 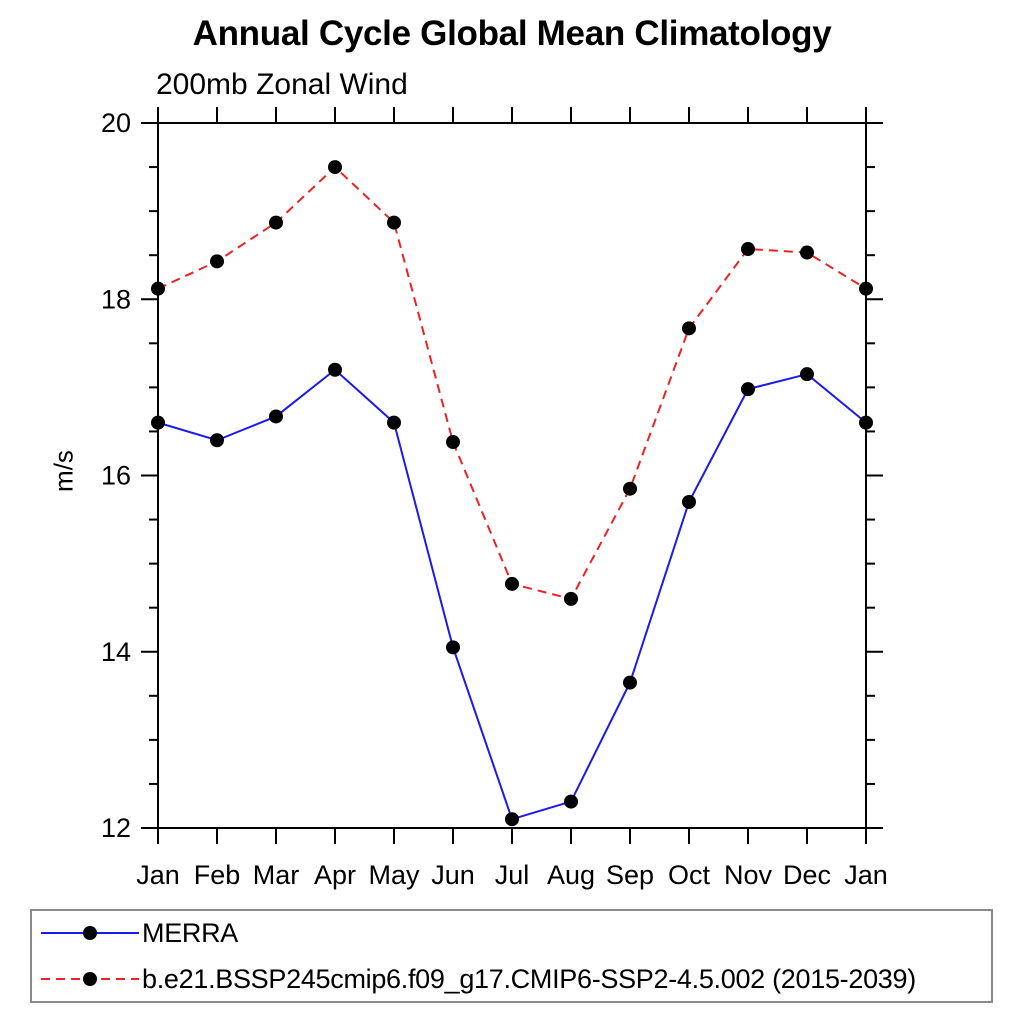 I want to click on chart-subtitle: 200mb Zonal Wind, so click(x=282, y=84).